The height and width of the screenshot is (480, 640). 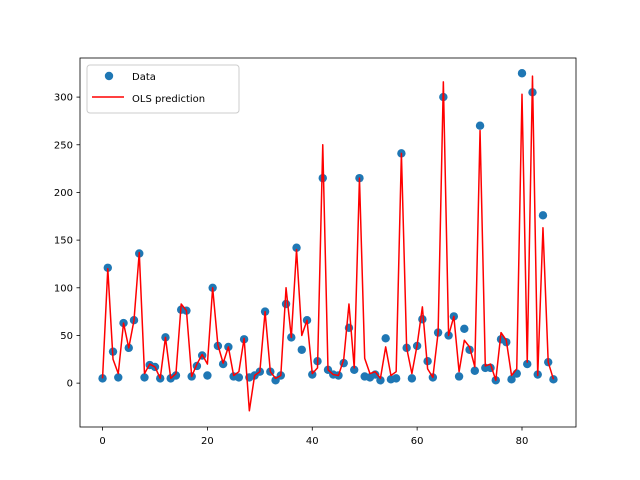 I want to click on legend: Data OLS prediction, so click(x=163, y=89).